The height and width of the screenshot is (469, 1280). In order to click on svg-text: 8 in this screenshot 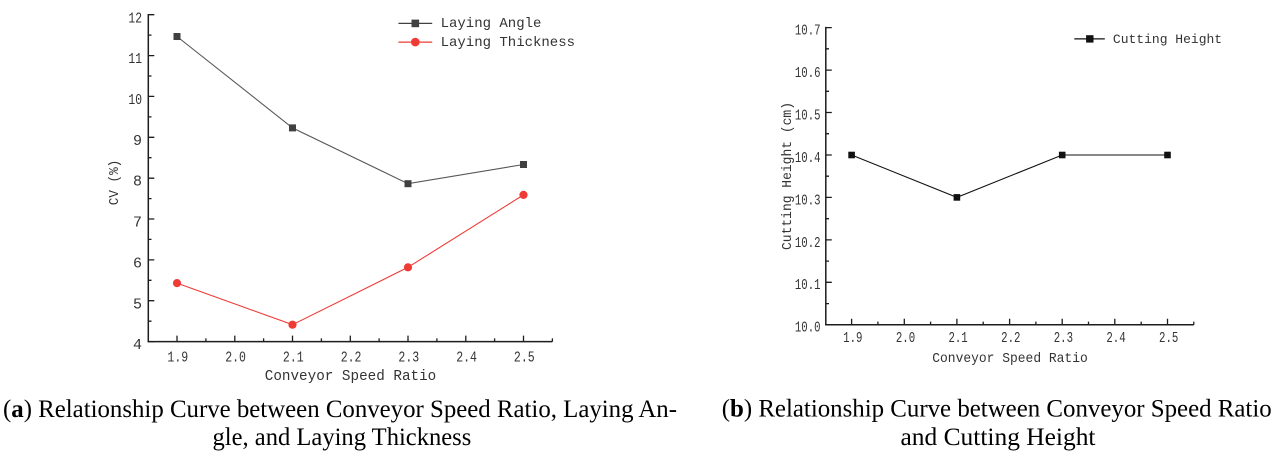, I will do `click(137, 182)`.